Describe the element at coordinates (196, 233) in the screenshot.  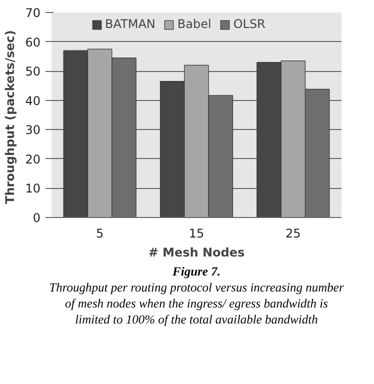
I see `x-tick-label: 15` at that location.